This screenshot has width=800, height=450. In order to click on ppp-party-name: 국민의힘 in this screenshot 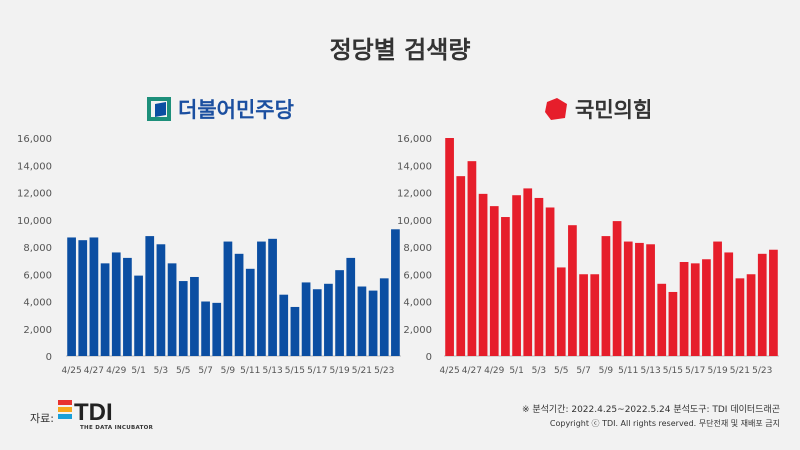, I will do `click(614, 110)`.